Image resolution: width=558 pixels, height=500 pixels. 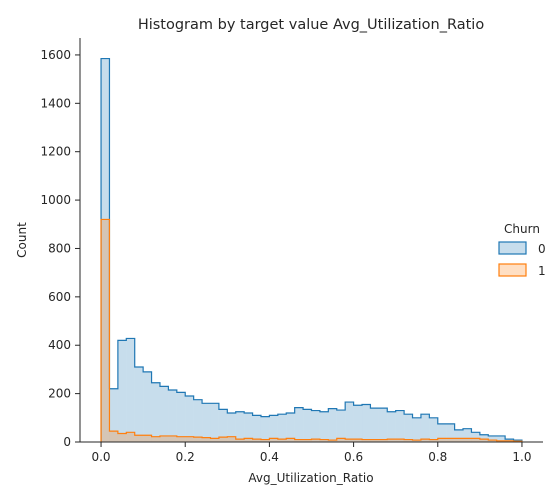 What do you see at coordinates (55, 55) in the screenshot?
I see `y-tick-label: 1600` at bounding box center [55, 55].